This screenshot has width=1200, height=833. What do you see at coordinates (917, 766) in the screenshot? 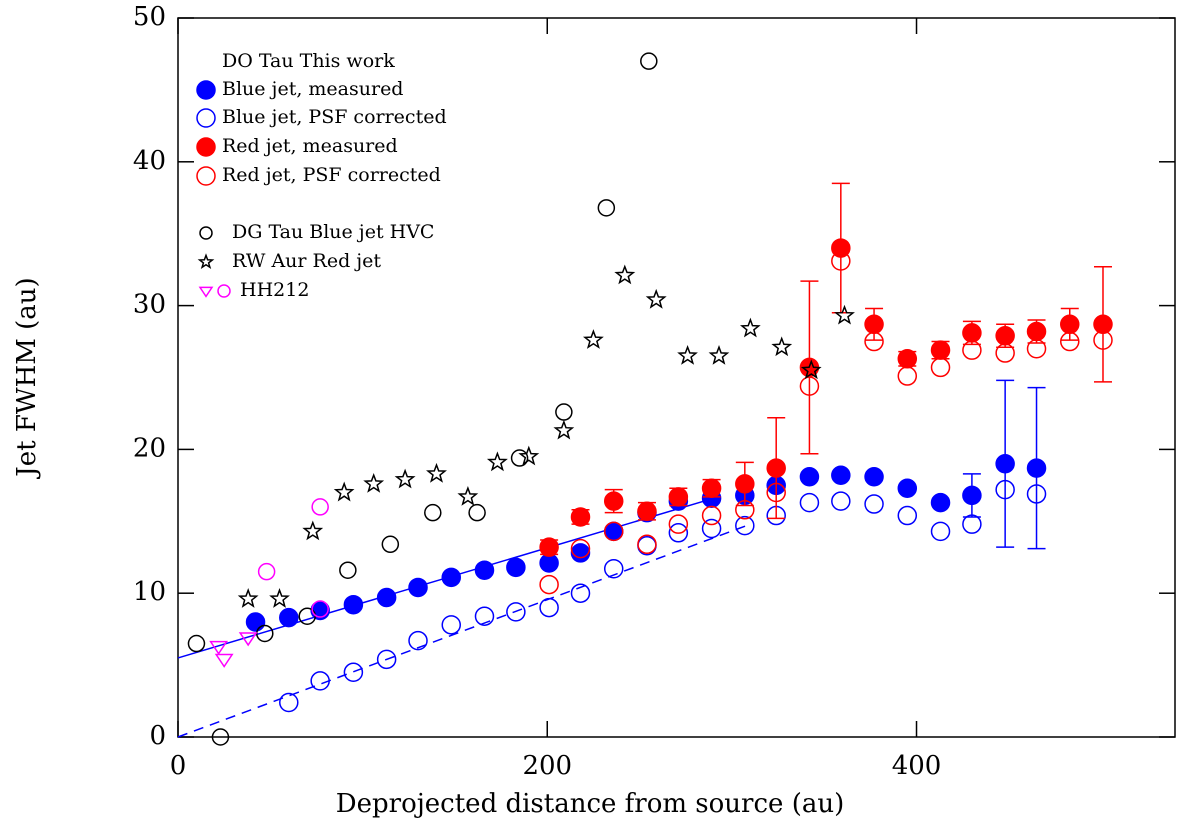
I see `x-tick-label: 400` at bounding box center [917, 766].